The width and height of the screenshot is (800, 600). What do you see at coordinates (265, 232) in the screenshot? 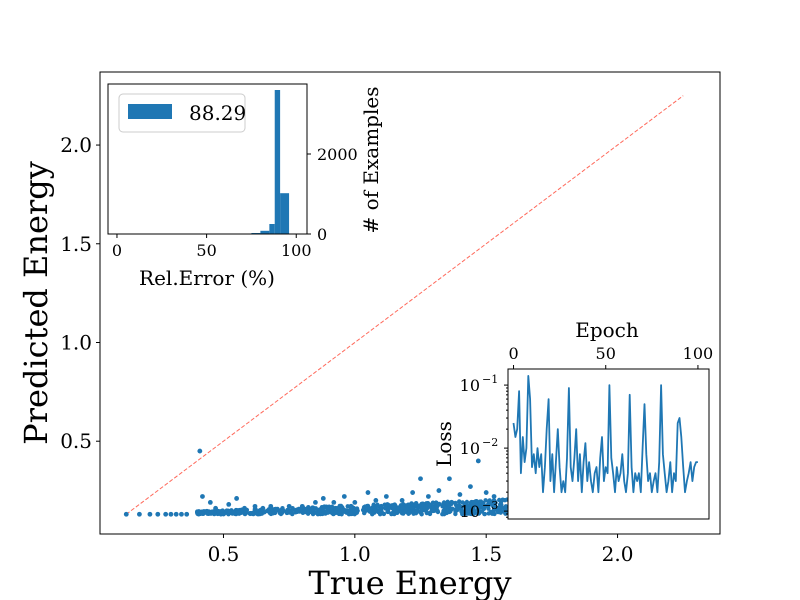
I see `histogram-bar` at bounding box center [265, 232].